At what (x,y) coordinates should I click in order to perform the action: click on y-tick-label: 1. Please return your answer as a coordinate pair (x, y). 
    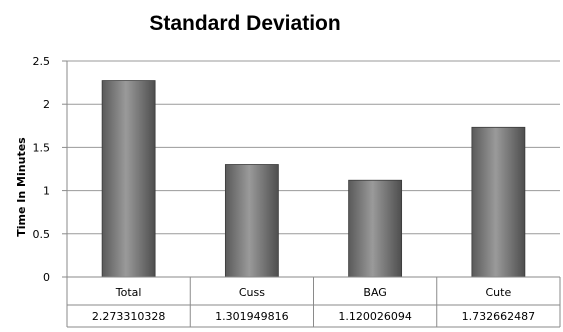
    Looking at the image, I should click on (46, 191).